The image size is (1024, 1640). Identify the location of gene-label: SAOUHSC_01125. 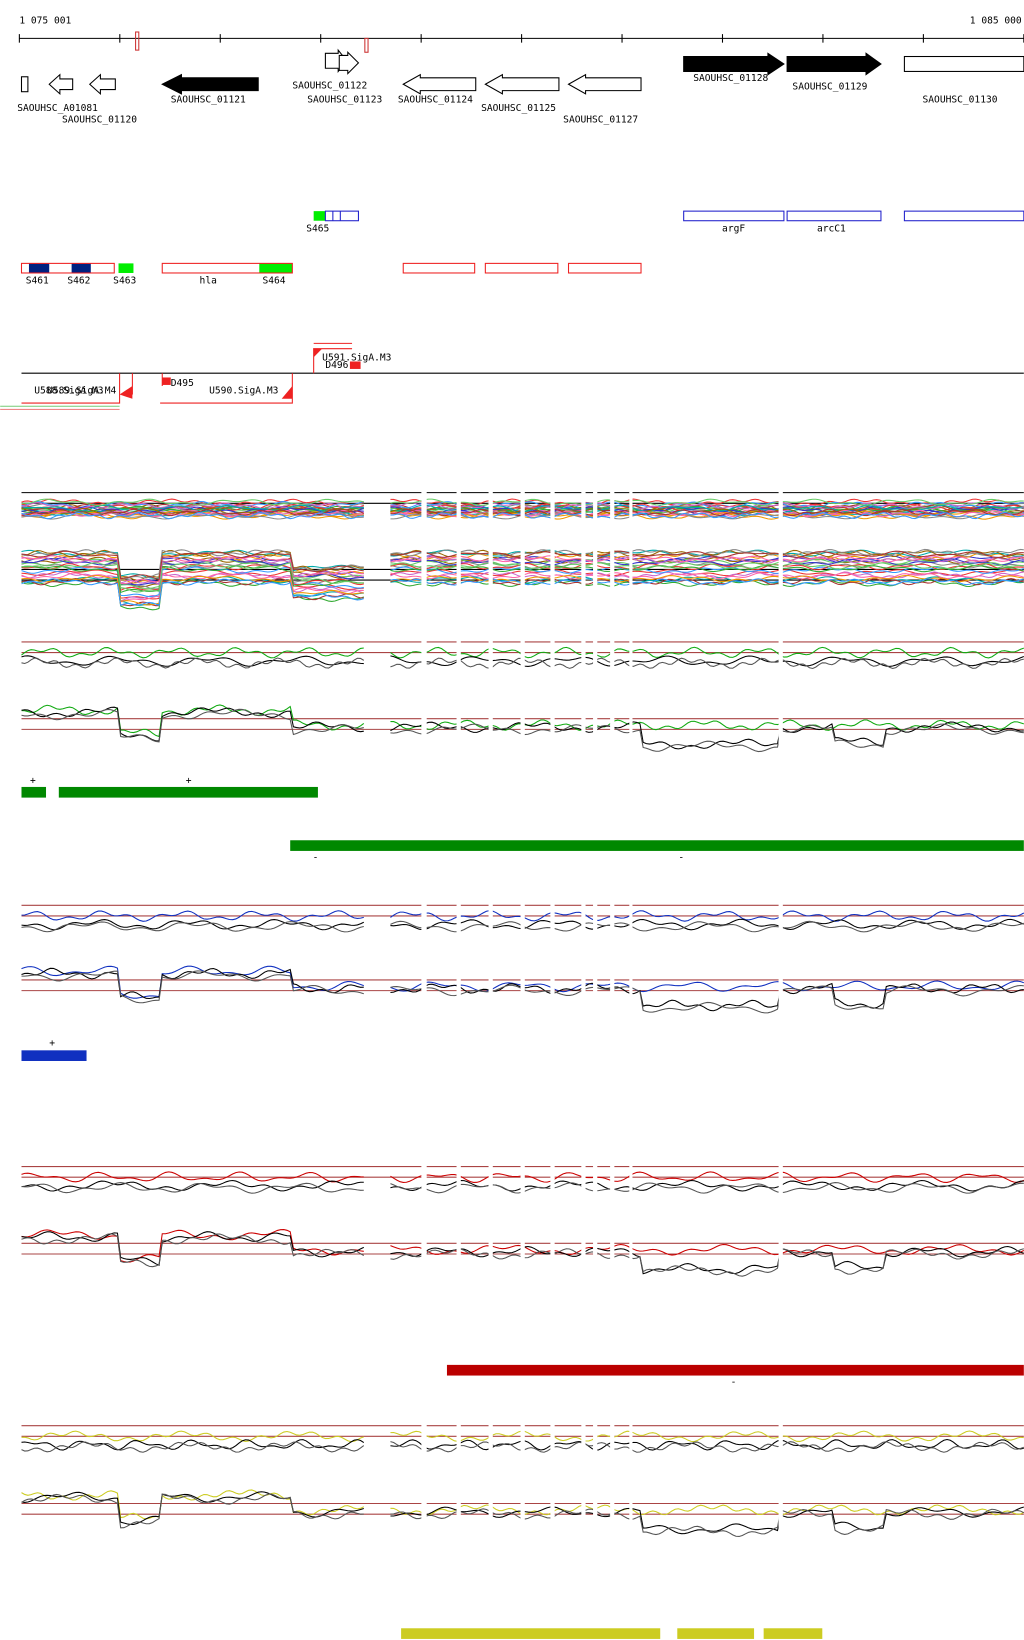
(518, 108).